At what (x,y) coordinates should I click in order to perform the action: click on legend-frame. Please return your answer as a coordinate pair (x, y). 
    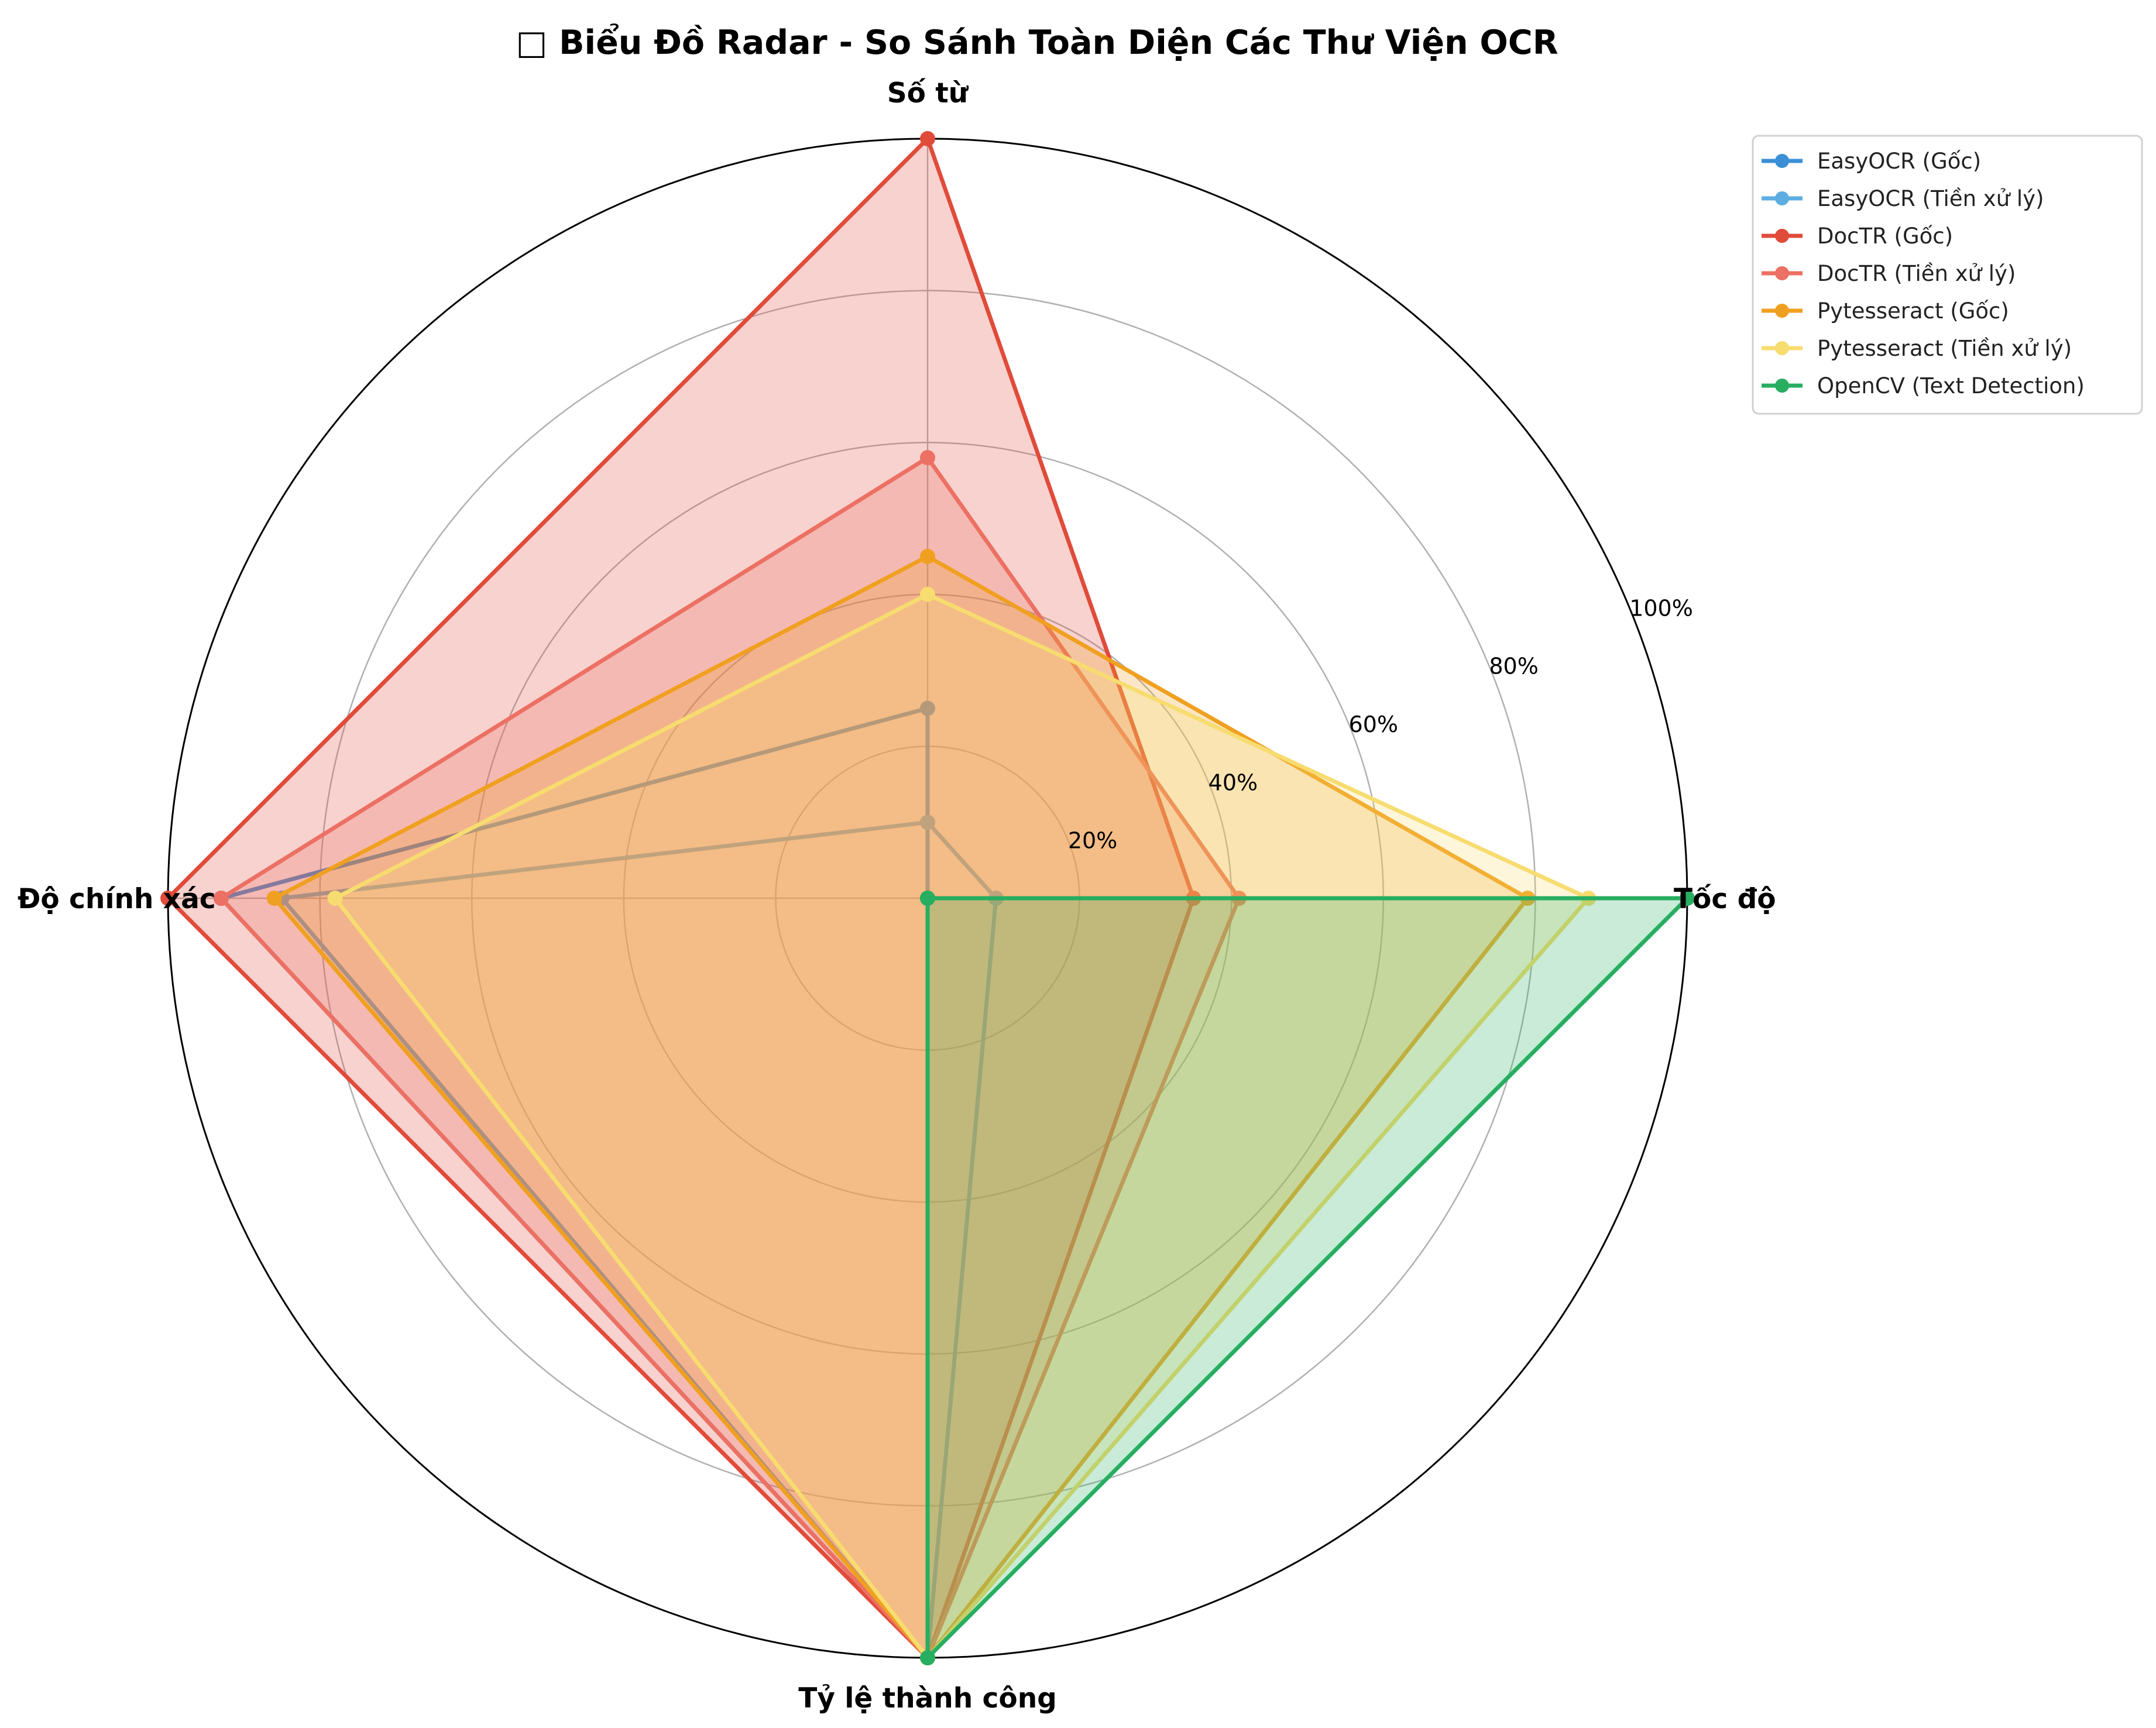
    Looking at the image, I should click on (1947, 275).